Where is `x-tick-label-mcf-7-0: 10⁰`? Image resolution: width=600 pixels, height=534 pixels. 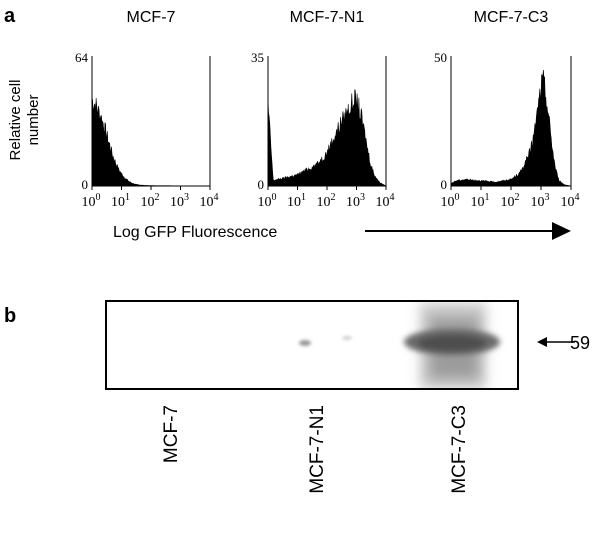 x-tick-label-mcf-7-0: 10⁰ is located at coordinates (91, 201).